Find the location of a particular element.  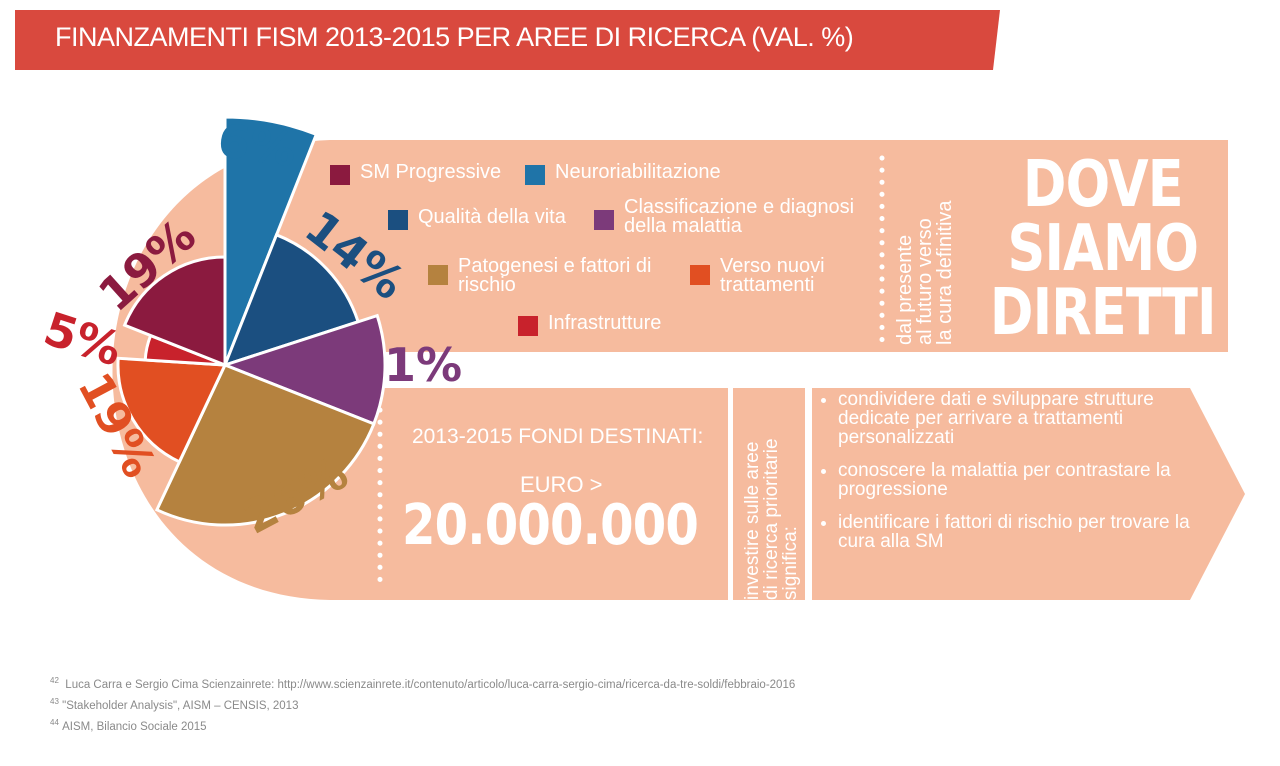

pie-chart is located at coordinates (251, 321).